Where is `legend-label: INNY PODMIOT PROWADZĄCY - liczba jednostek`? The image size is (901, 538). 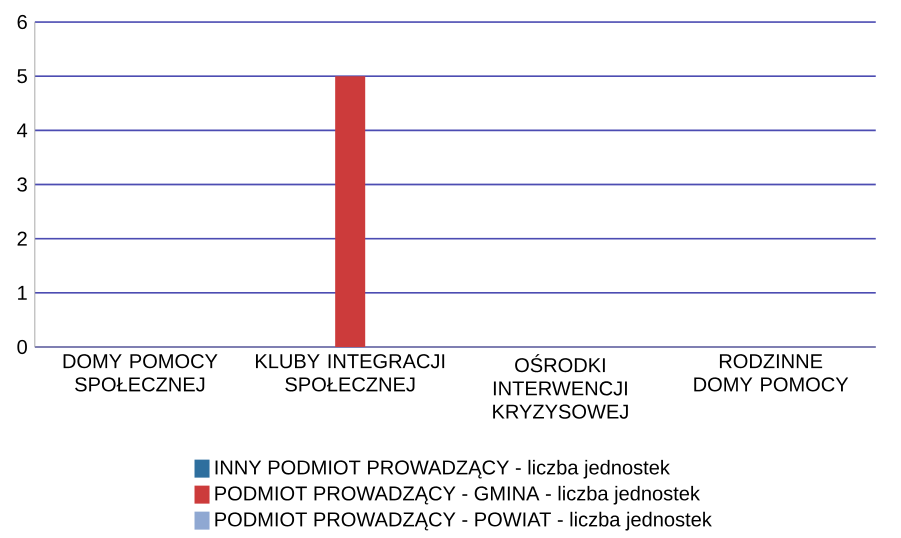 legend-label: INNY PODMIOT PROWADZĄCY - liczba jednostek is located at coordinates (443, 469).